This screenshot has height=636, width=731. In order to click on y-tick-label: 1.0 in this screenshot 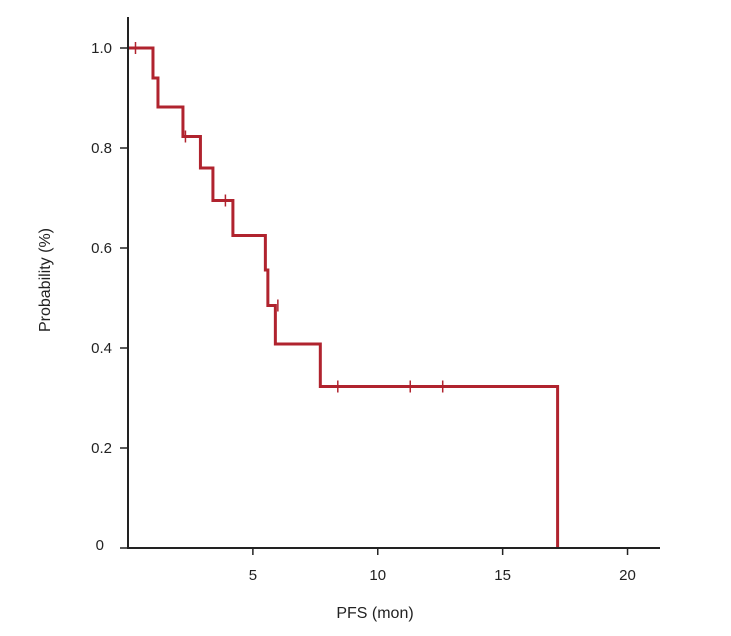, I will do `click(101, 48)`.